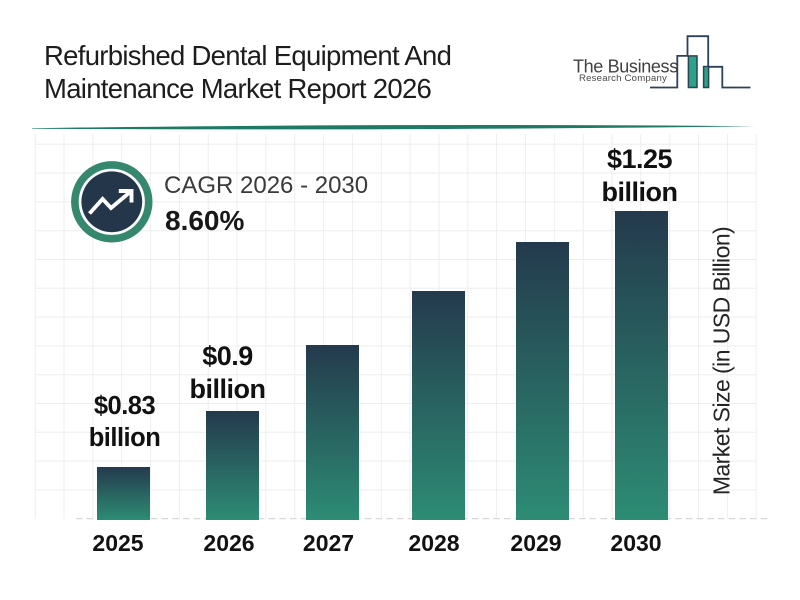 The height and width of the screenshot is (600, 800). Describe the element at coordinates (625, 67) in the screenshot. I see `svg-text: The Business` at that location.